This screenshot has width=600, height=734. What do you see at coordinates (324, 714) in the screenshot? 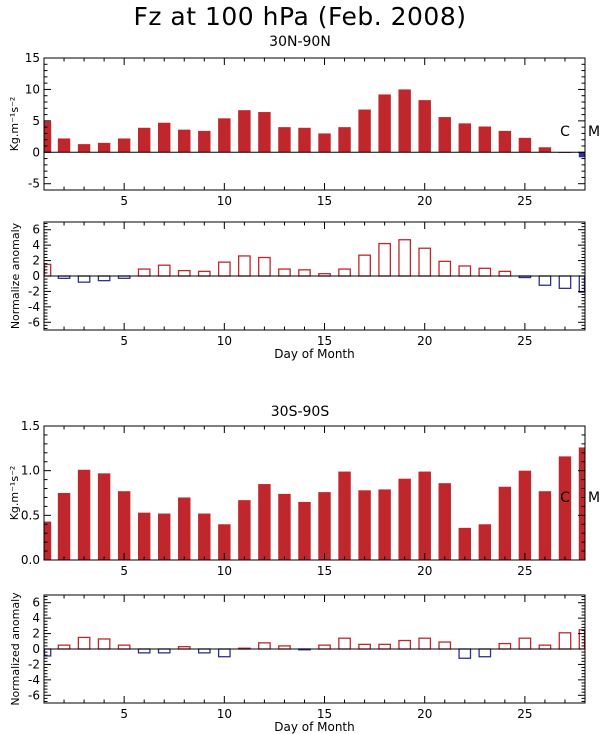
I see `south-anom-xtick-label: 15` at bounding box center [324, 714].